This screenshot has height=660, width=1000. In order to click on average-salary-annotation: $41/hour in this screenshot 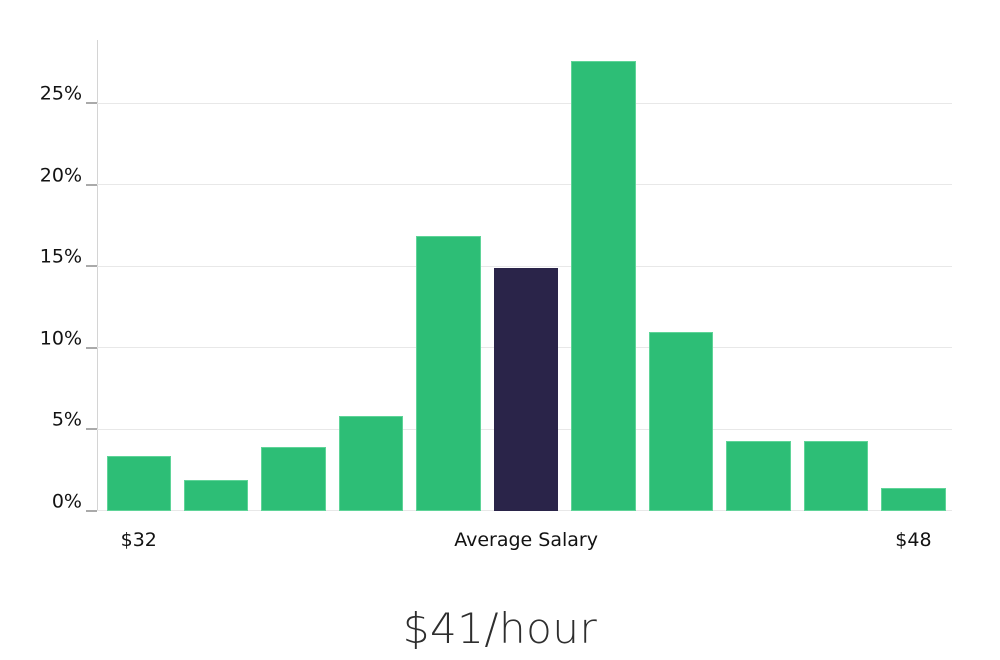, I will do `click(500, 628)`.